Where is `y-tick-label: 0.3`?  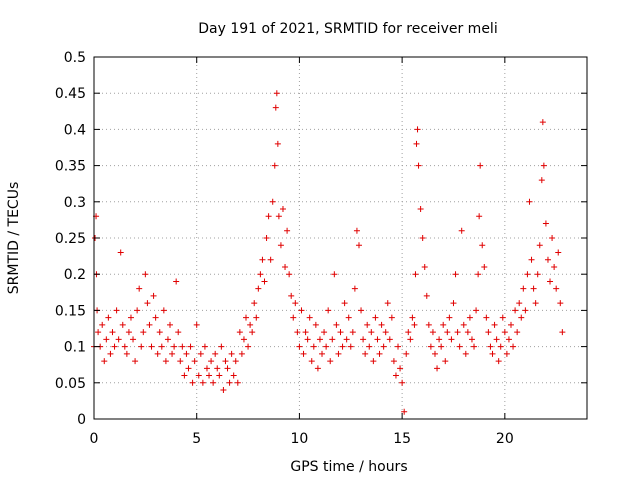
y-tick-label: 0.3 is located at coordinates (75, 203).